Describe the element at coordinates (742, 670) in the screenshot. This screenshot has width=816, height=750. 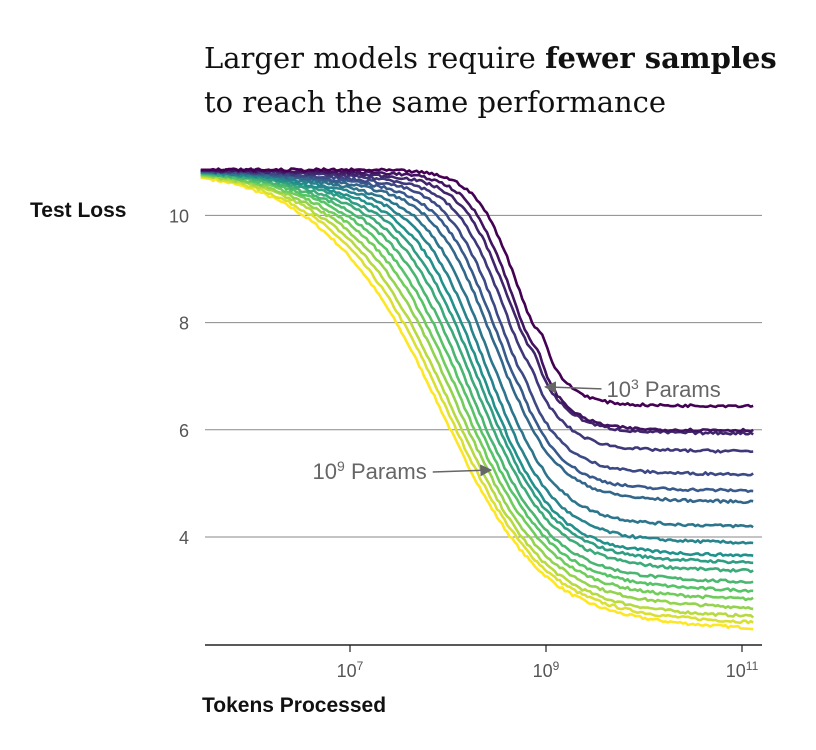
I see `x-tick-11: 10¹¹` at that location.